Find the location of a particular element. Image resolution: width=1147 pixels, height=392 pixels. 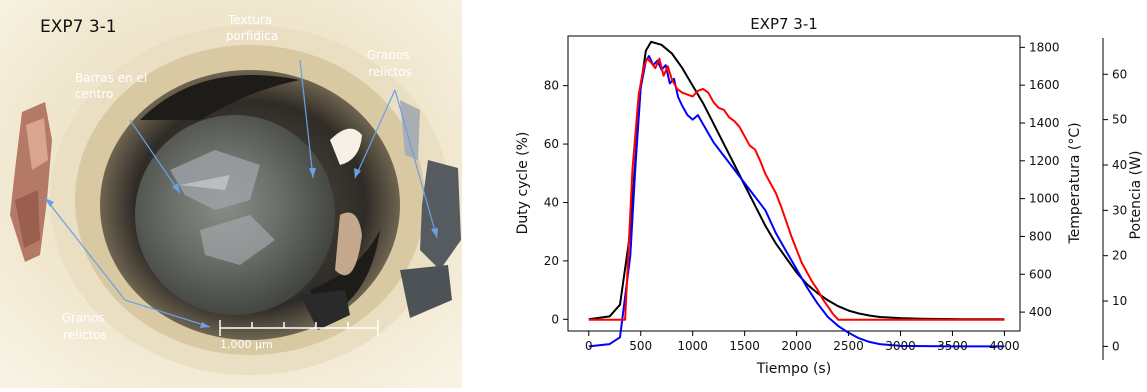

y-right-tick-label: 800 is located at coordinates (1040, 236).